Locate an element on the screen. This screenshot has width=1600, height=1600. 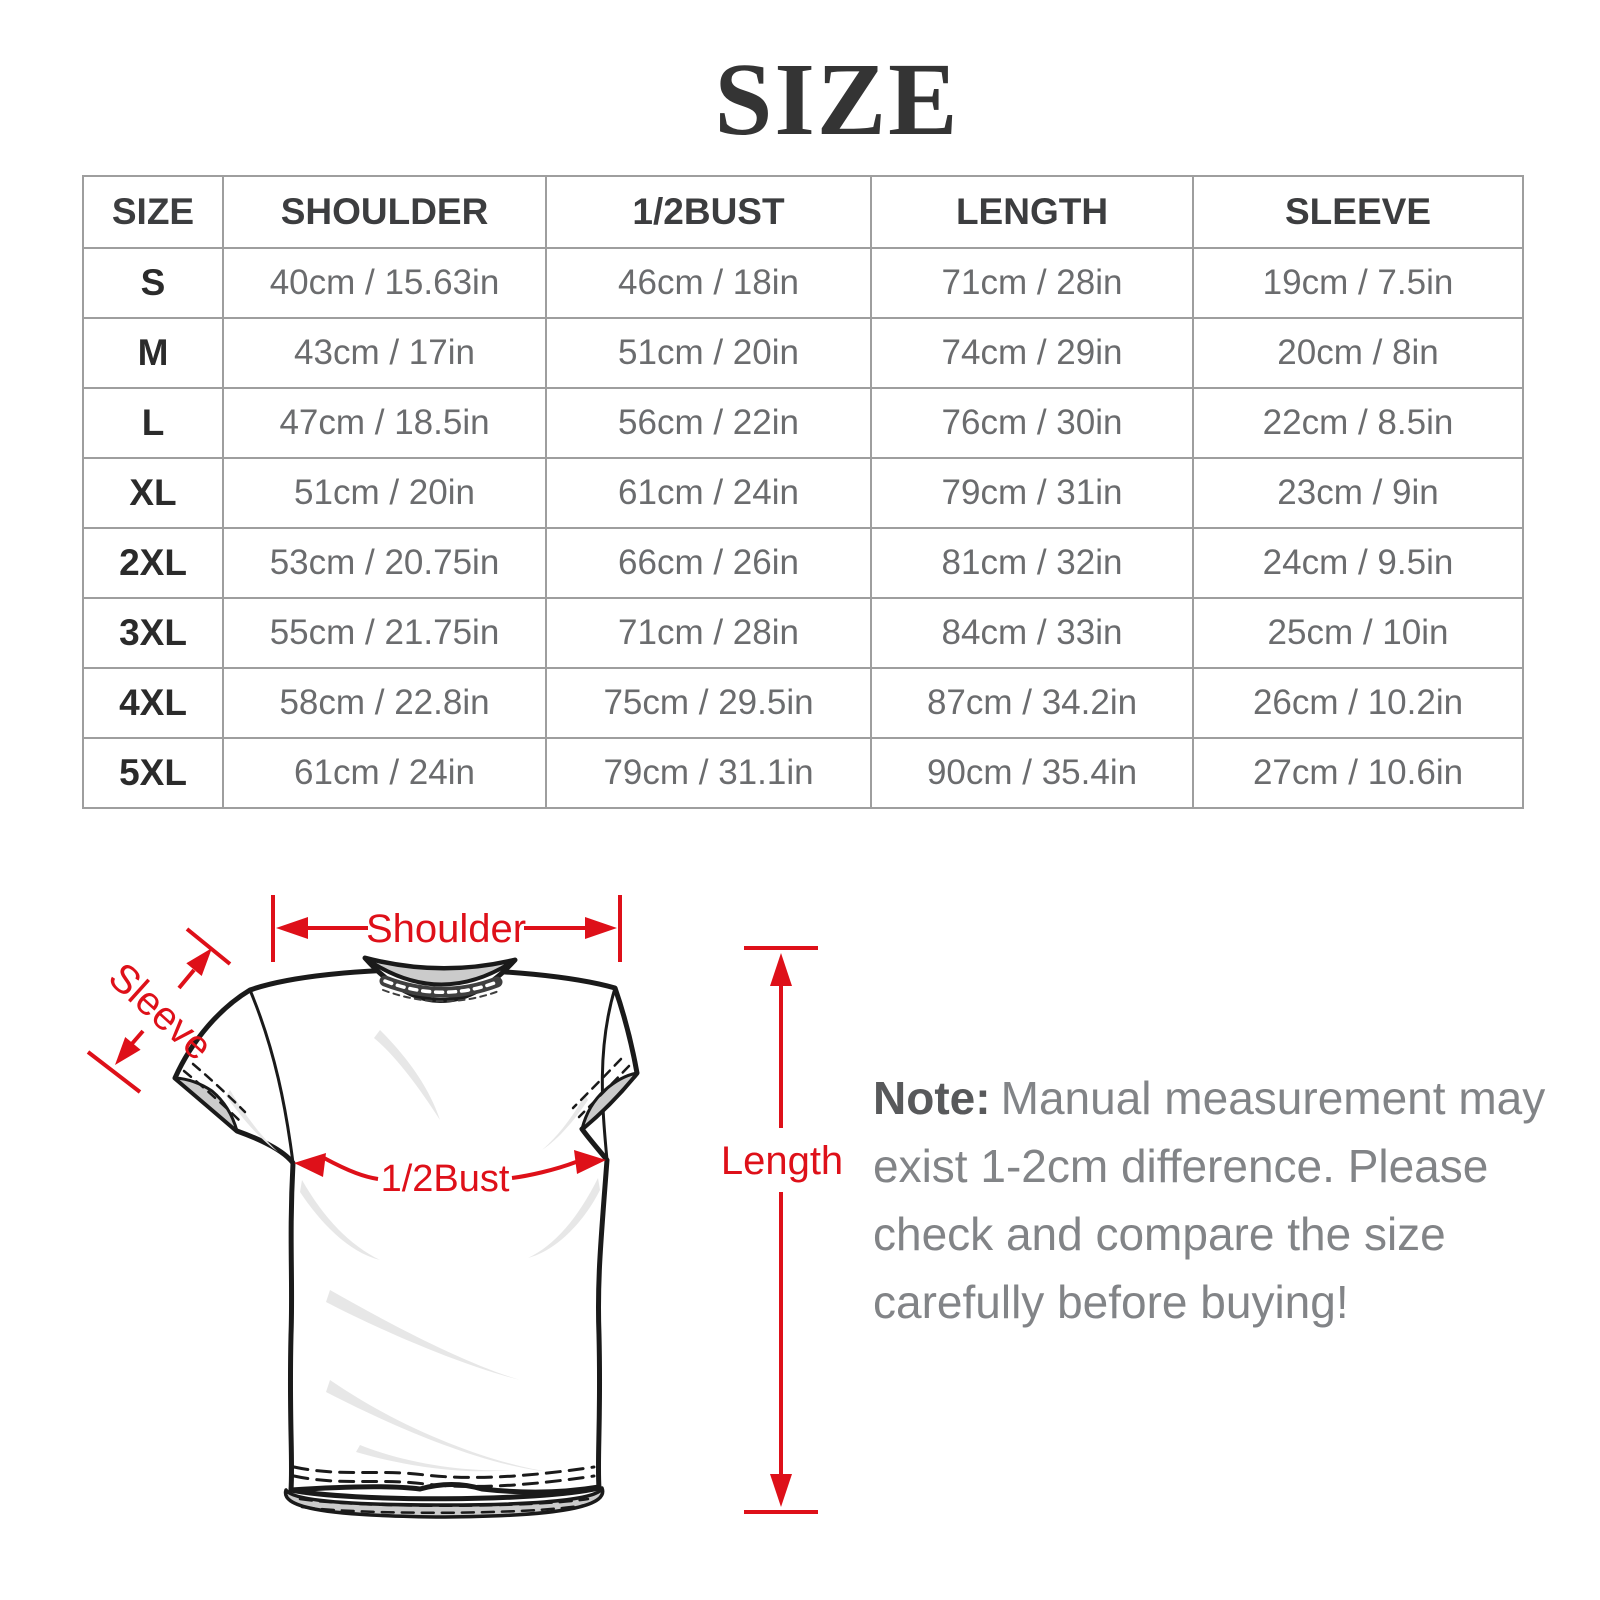
cell-sleeve: 19cm / 7.5in is located at coordinates (1358, 283).